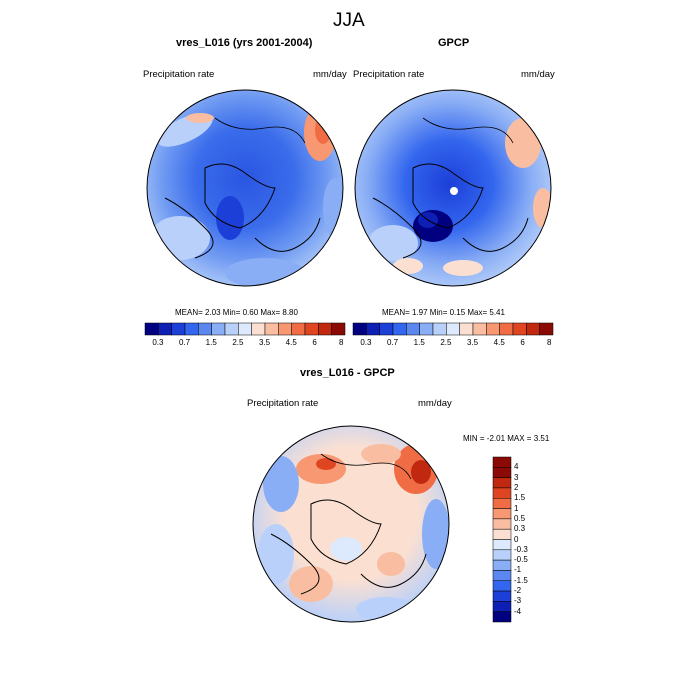  I want to click on panel2-colorbar, so click(453, 329).